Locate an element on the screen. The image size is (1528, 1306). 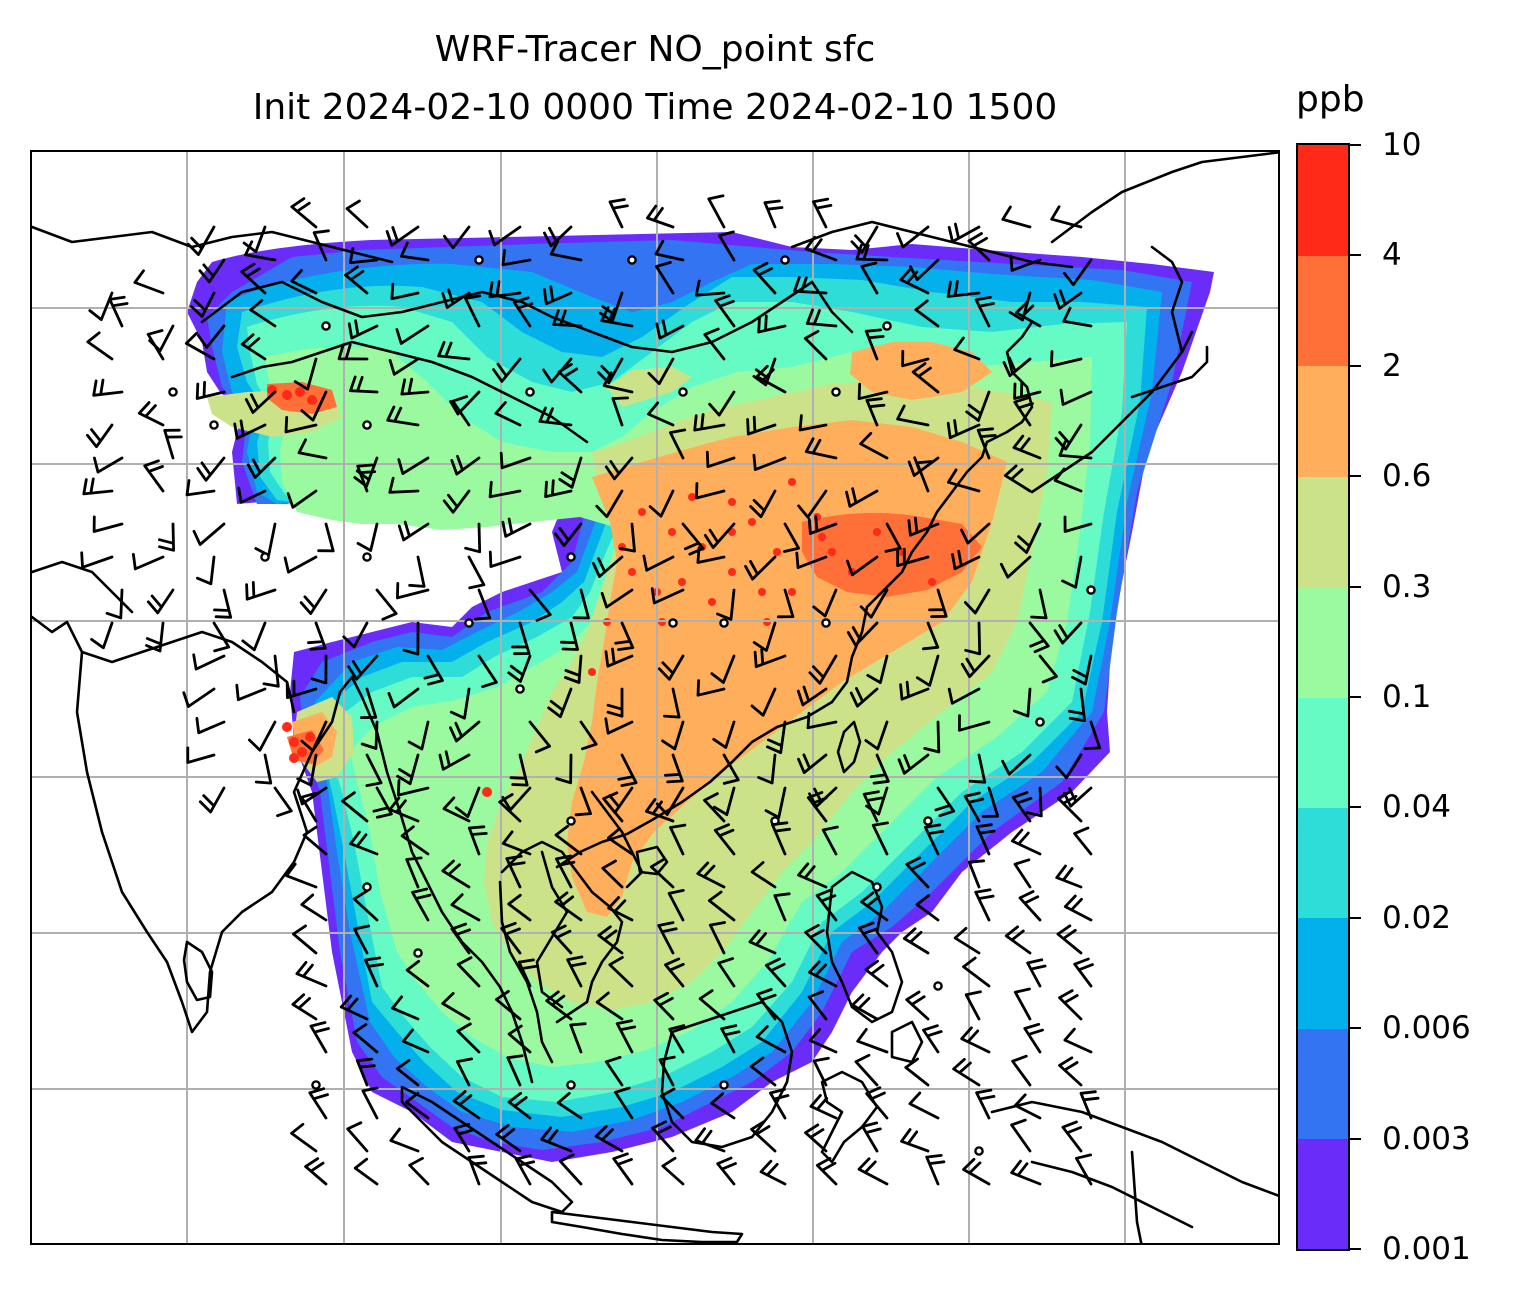
coastline-sri-lanka is located at coordinates (198, 971).